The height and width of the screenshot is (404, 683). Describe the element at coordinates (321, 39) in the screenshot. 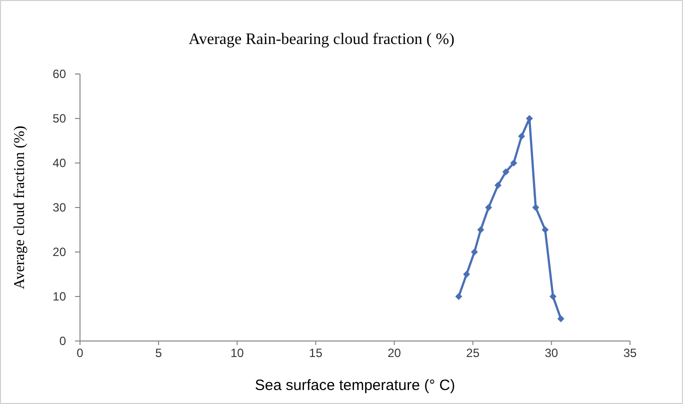

I see `chart-title: Average Rain-bearing cloud fraction ( %)` at that location.